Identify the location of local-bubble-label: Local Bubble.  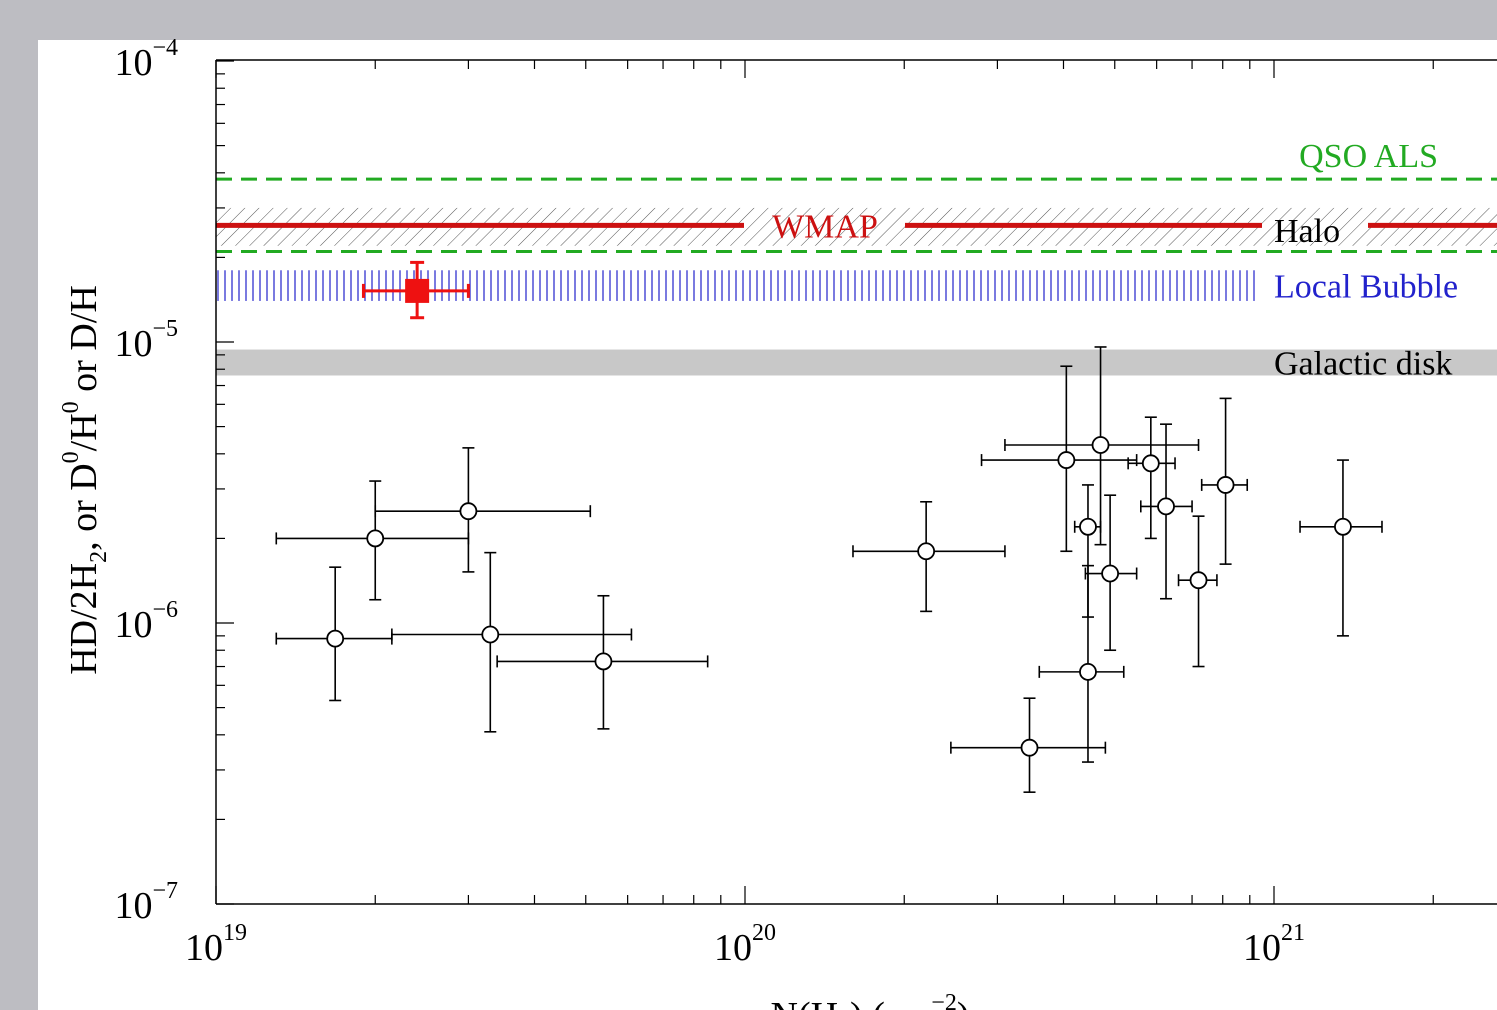
(1366, 287).